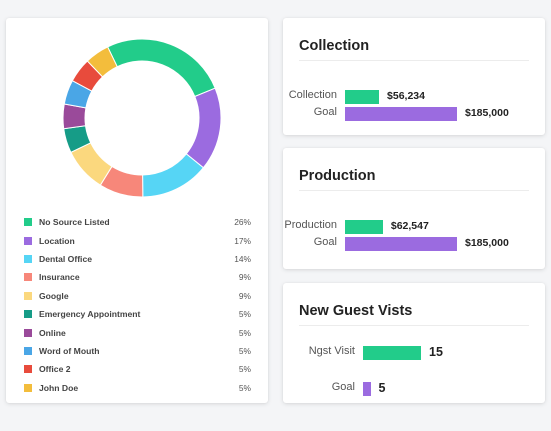 The width and height of the screenshot is (551, 431). I want to click on bar-value: 15, so click(436, 352).